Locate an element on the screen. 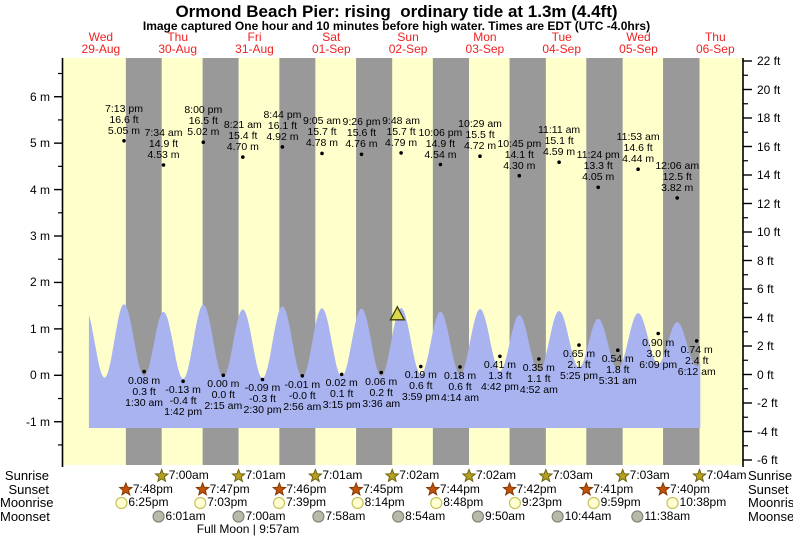  y-tick-label-ft: -6 ft is located at coordinates (767, 460).